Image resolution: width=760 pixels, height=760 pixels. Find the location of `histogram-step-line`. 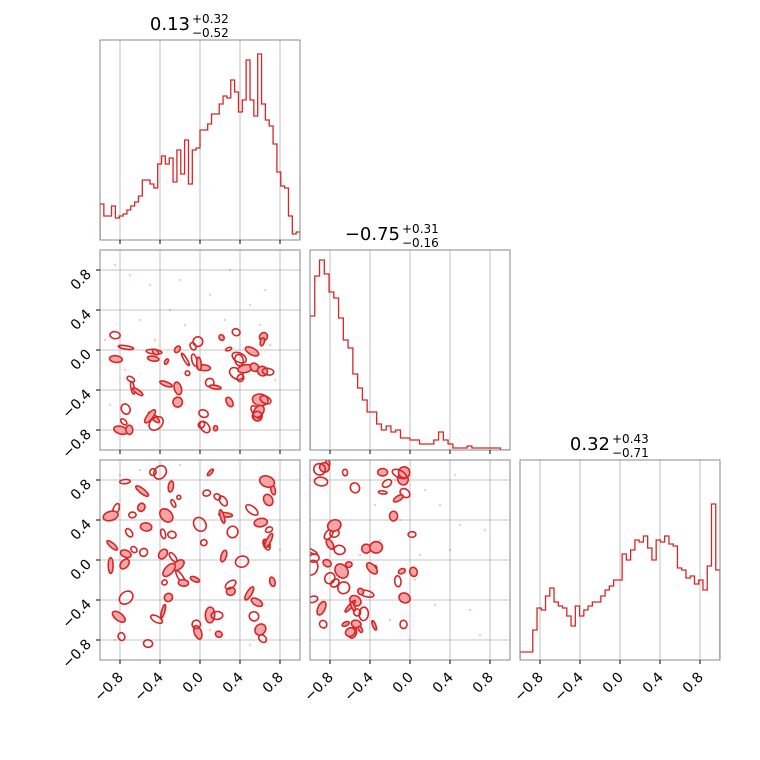

histogram-step-line is located at coordinates (410, 354).